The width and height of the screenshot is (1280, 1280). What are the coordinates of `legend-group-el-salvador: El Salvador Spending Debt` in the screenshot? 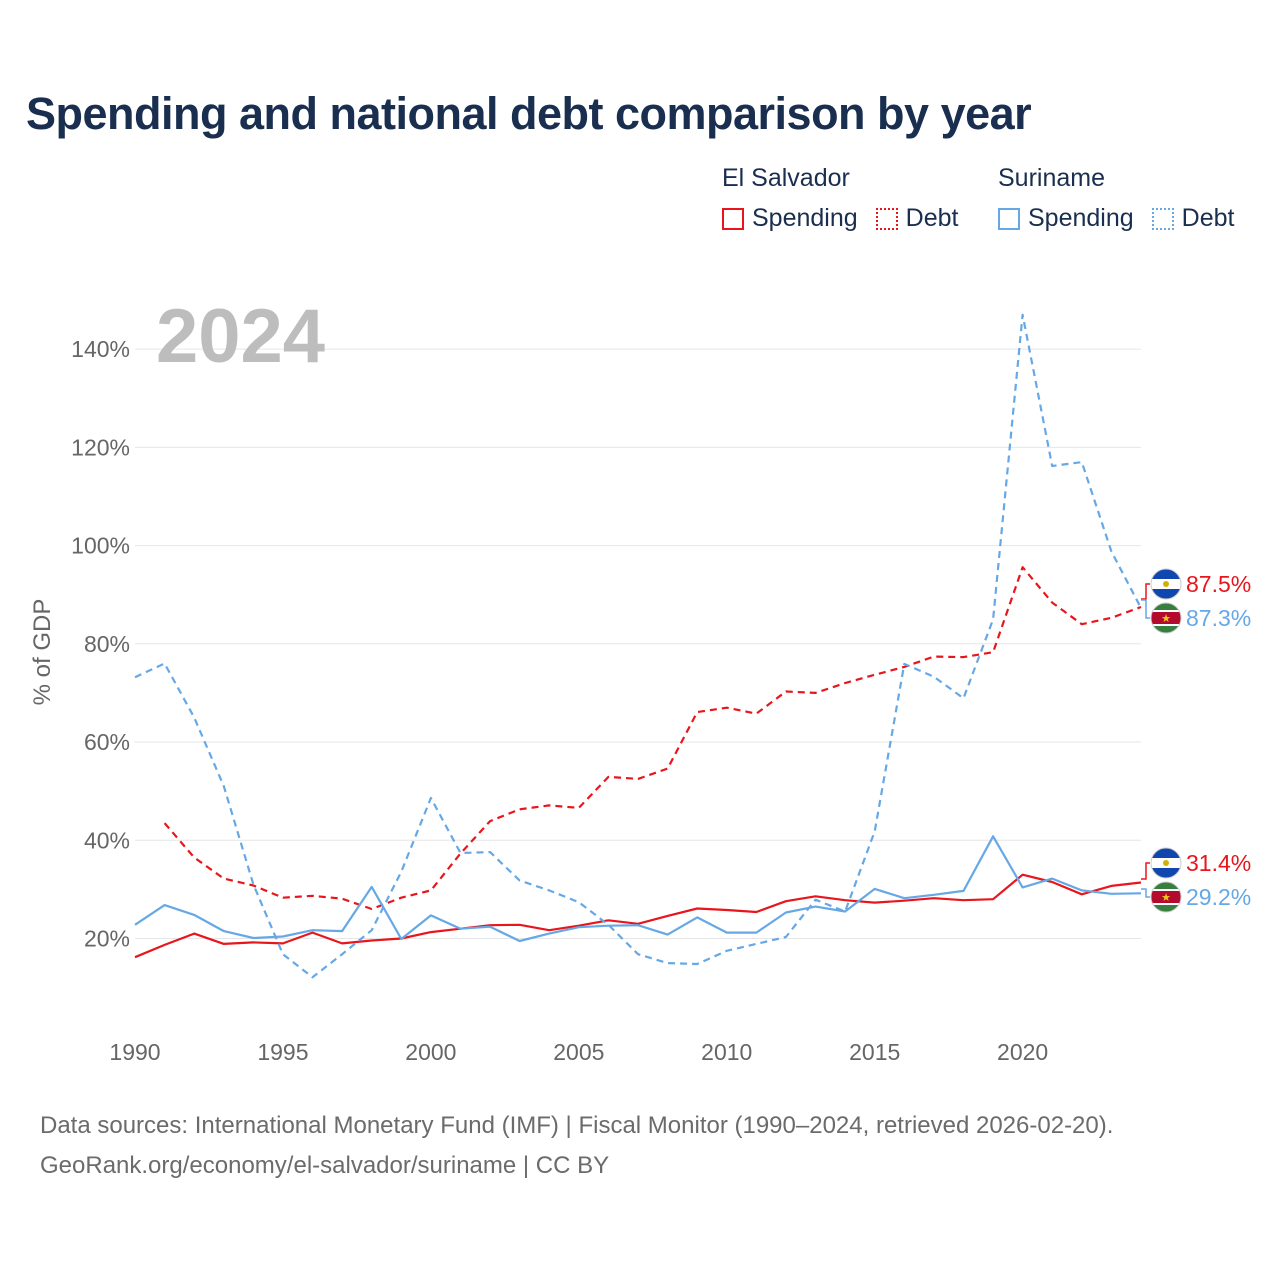 It's located at (849, 197).